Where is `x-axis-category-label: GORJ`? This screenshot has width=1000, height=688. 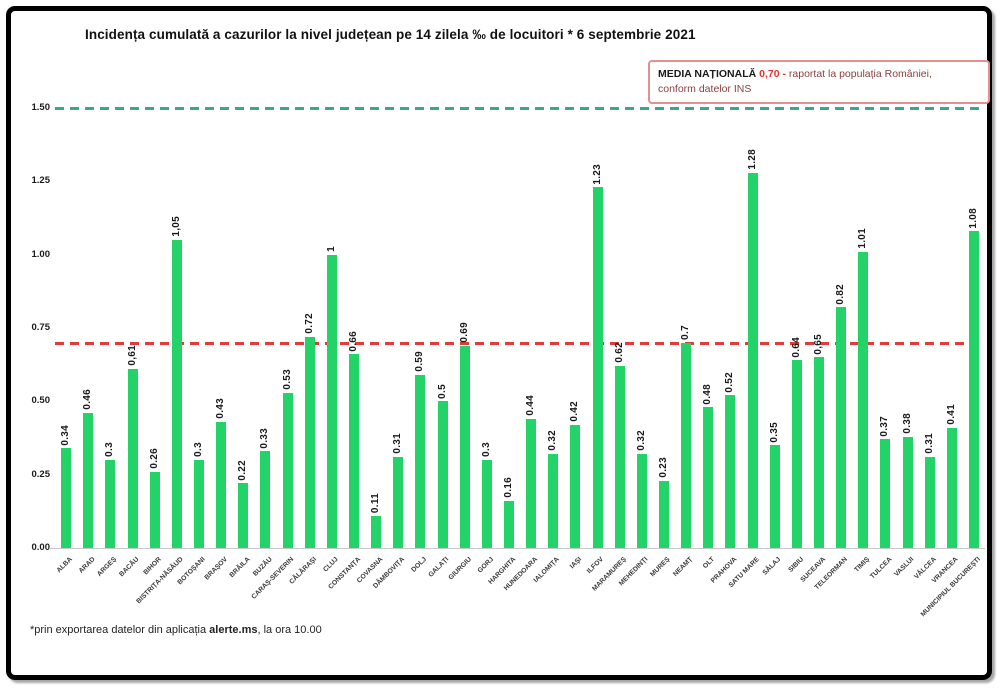 x-axis-category-label: GORJ is located at coordinates (485, 565).